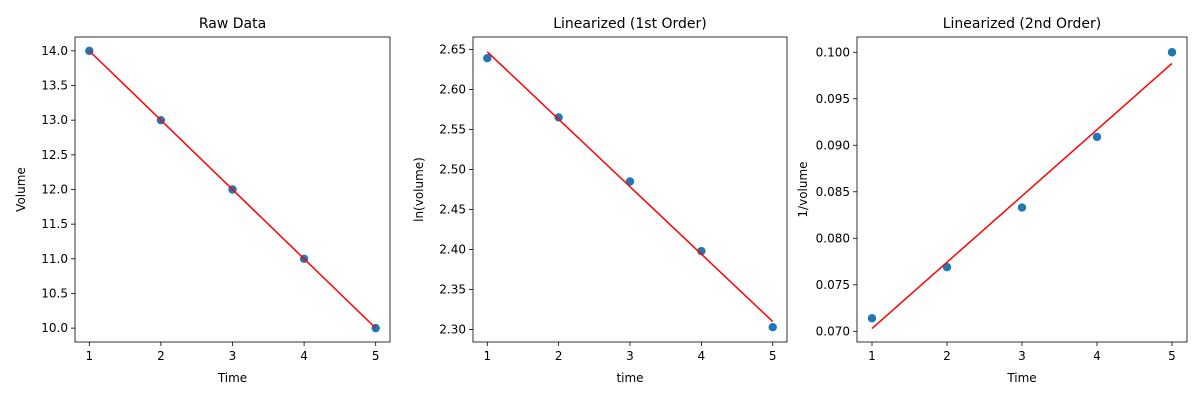 The height and width of the screenshot is (400, 1200). What do you see at coordinates (452, 49) in the screenshot?
I see `y-tick-label: 2.65` at bounding box center [452, 49].